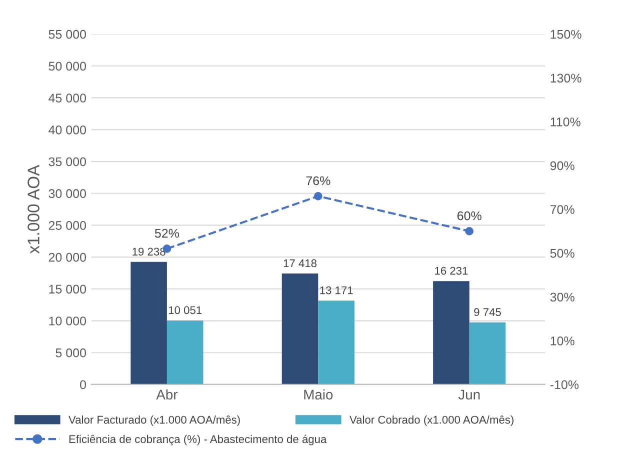  Describe the element at coordinates (67, 161) in the screenshot. I see `y-tick-label: 35 000` at that location.